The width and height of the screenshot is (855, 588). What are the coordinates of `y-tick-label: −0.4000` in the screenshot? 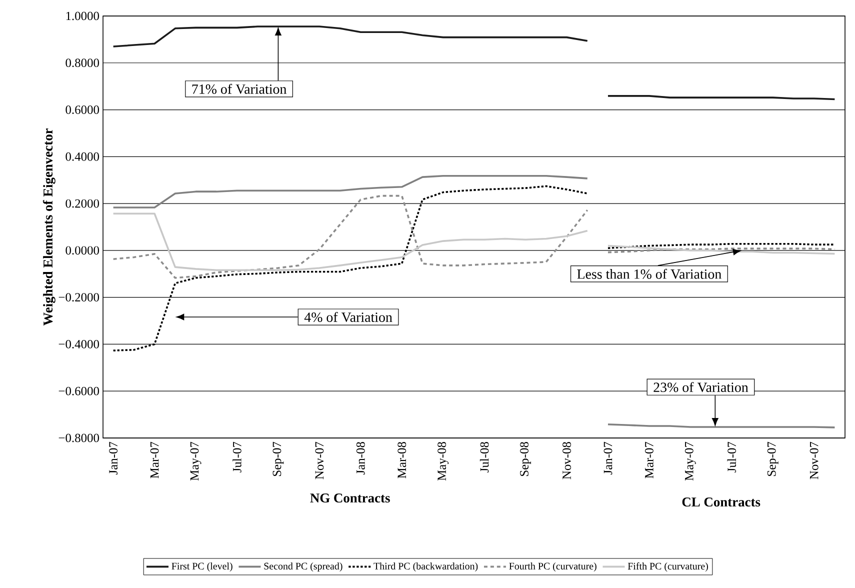 It's located at (79, 344).